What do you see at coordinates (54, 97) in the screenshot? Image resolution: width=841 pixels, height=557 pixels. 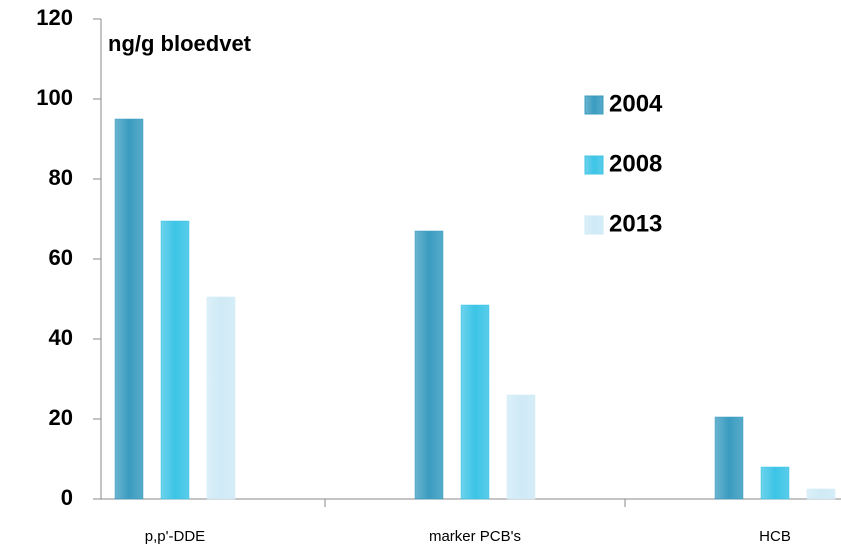 I see `y-tick-label: 100` at bounding box center [54, 97].